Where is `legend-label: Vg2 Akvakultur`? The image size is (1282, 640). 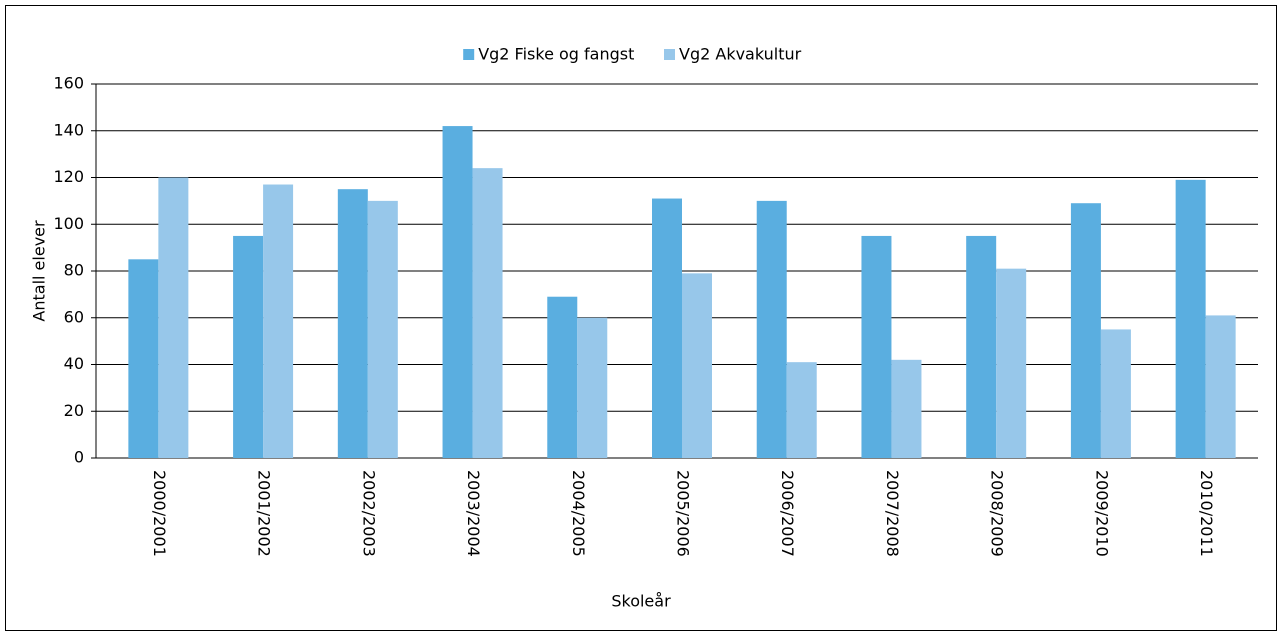
legend-label: Vg2 Akvakultur is located at coordinates (740, 54).